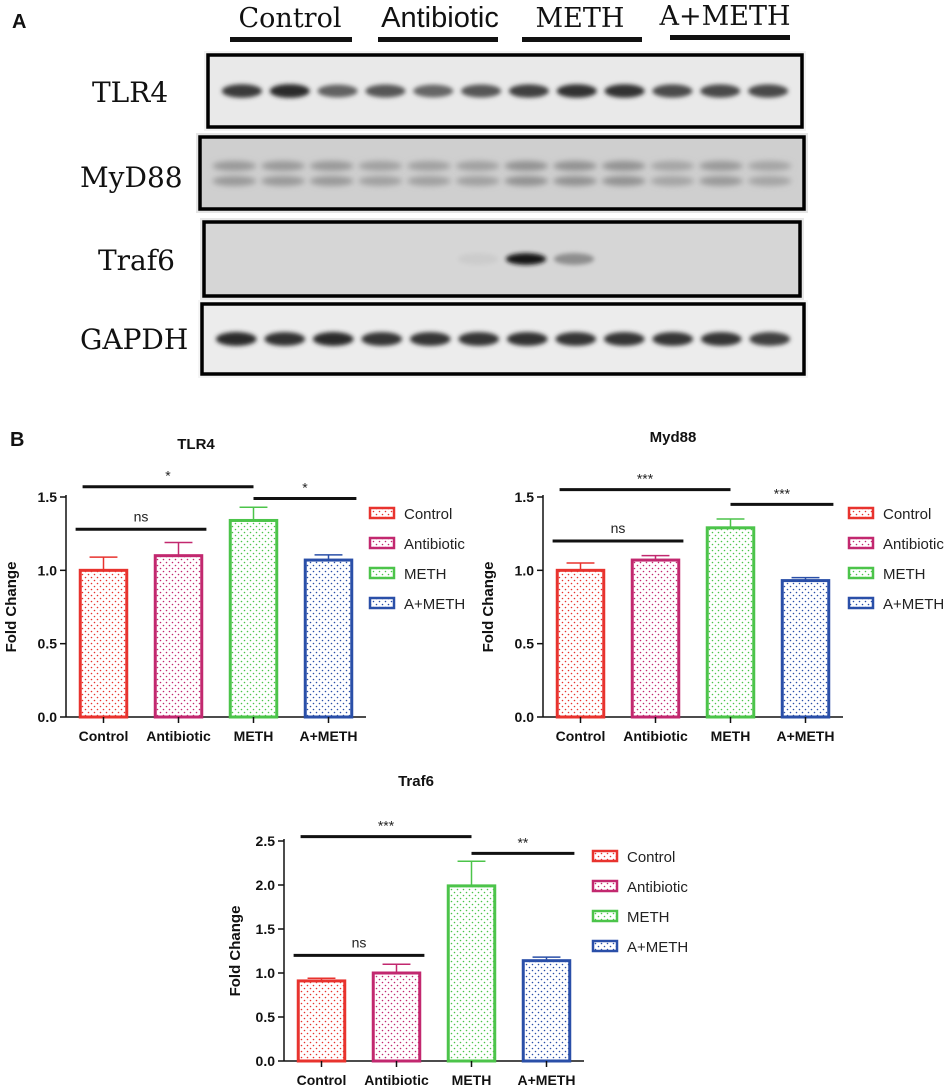 This screenshot has height=1086, width=948. I want to click on y-tick-label: 2.0, so click(266, 885).